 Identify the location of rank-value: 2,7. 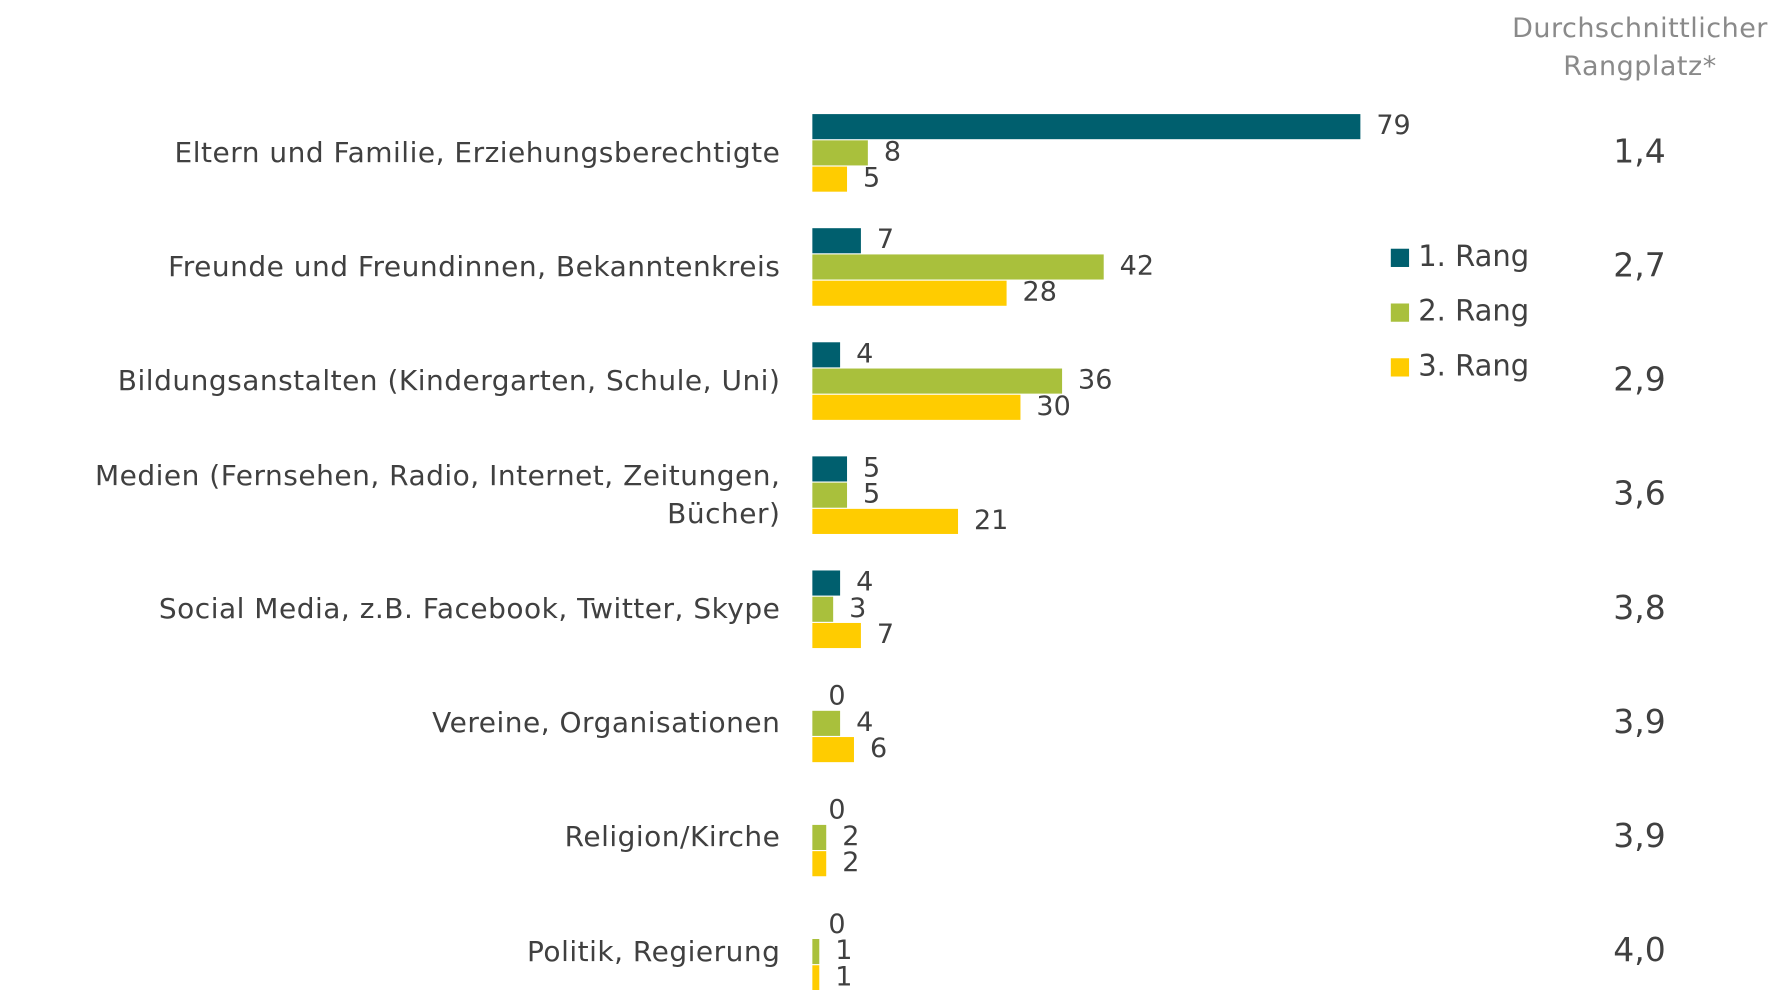
(1639, 264).